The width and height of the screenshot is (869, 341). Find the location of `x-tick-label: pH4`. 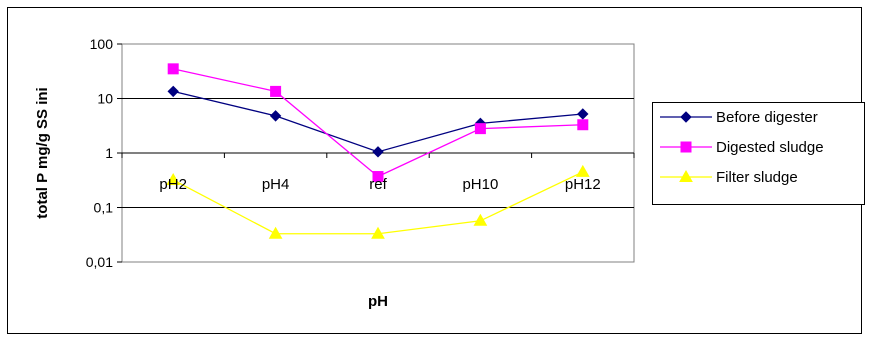

x-tick-label: pH4 is located at coordinates (276, 184).